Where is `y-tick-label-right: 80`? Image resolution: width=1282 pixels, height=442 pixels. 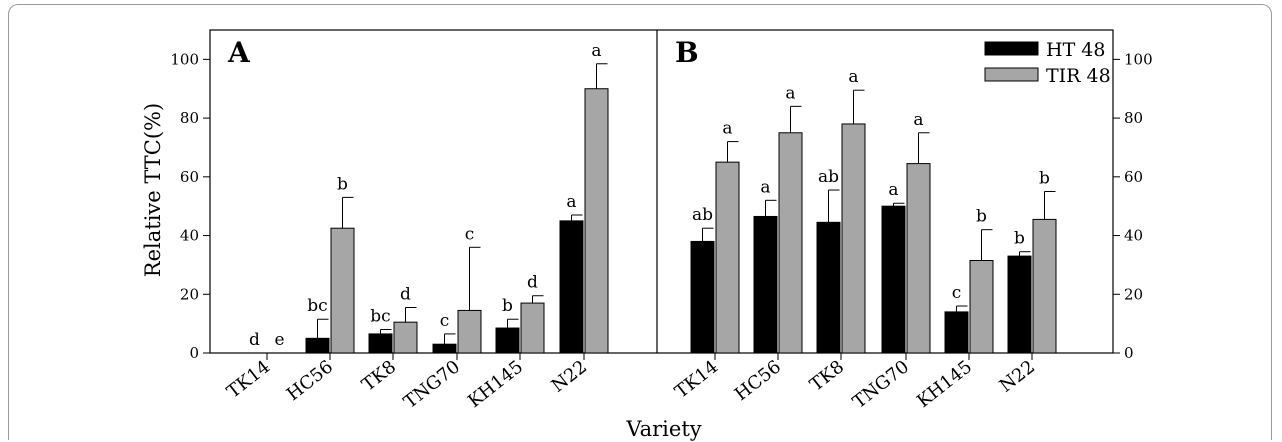 y-tick-label-right: 80 is located at coordinates (1133, 118).